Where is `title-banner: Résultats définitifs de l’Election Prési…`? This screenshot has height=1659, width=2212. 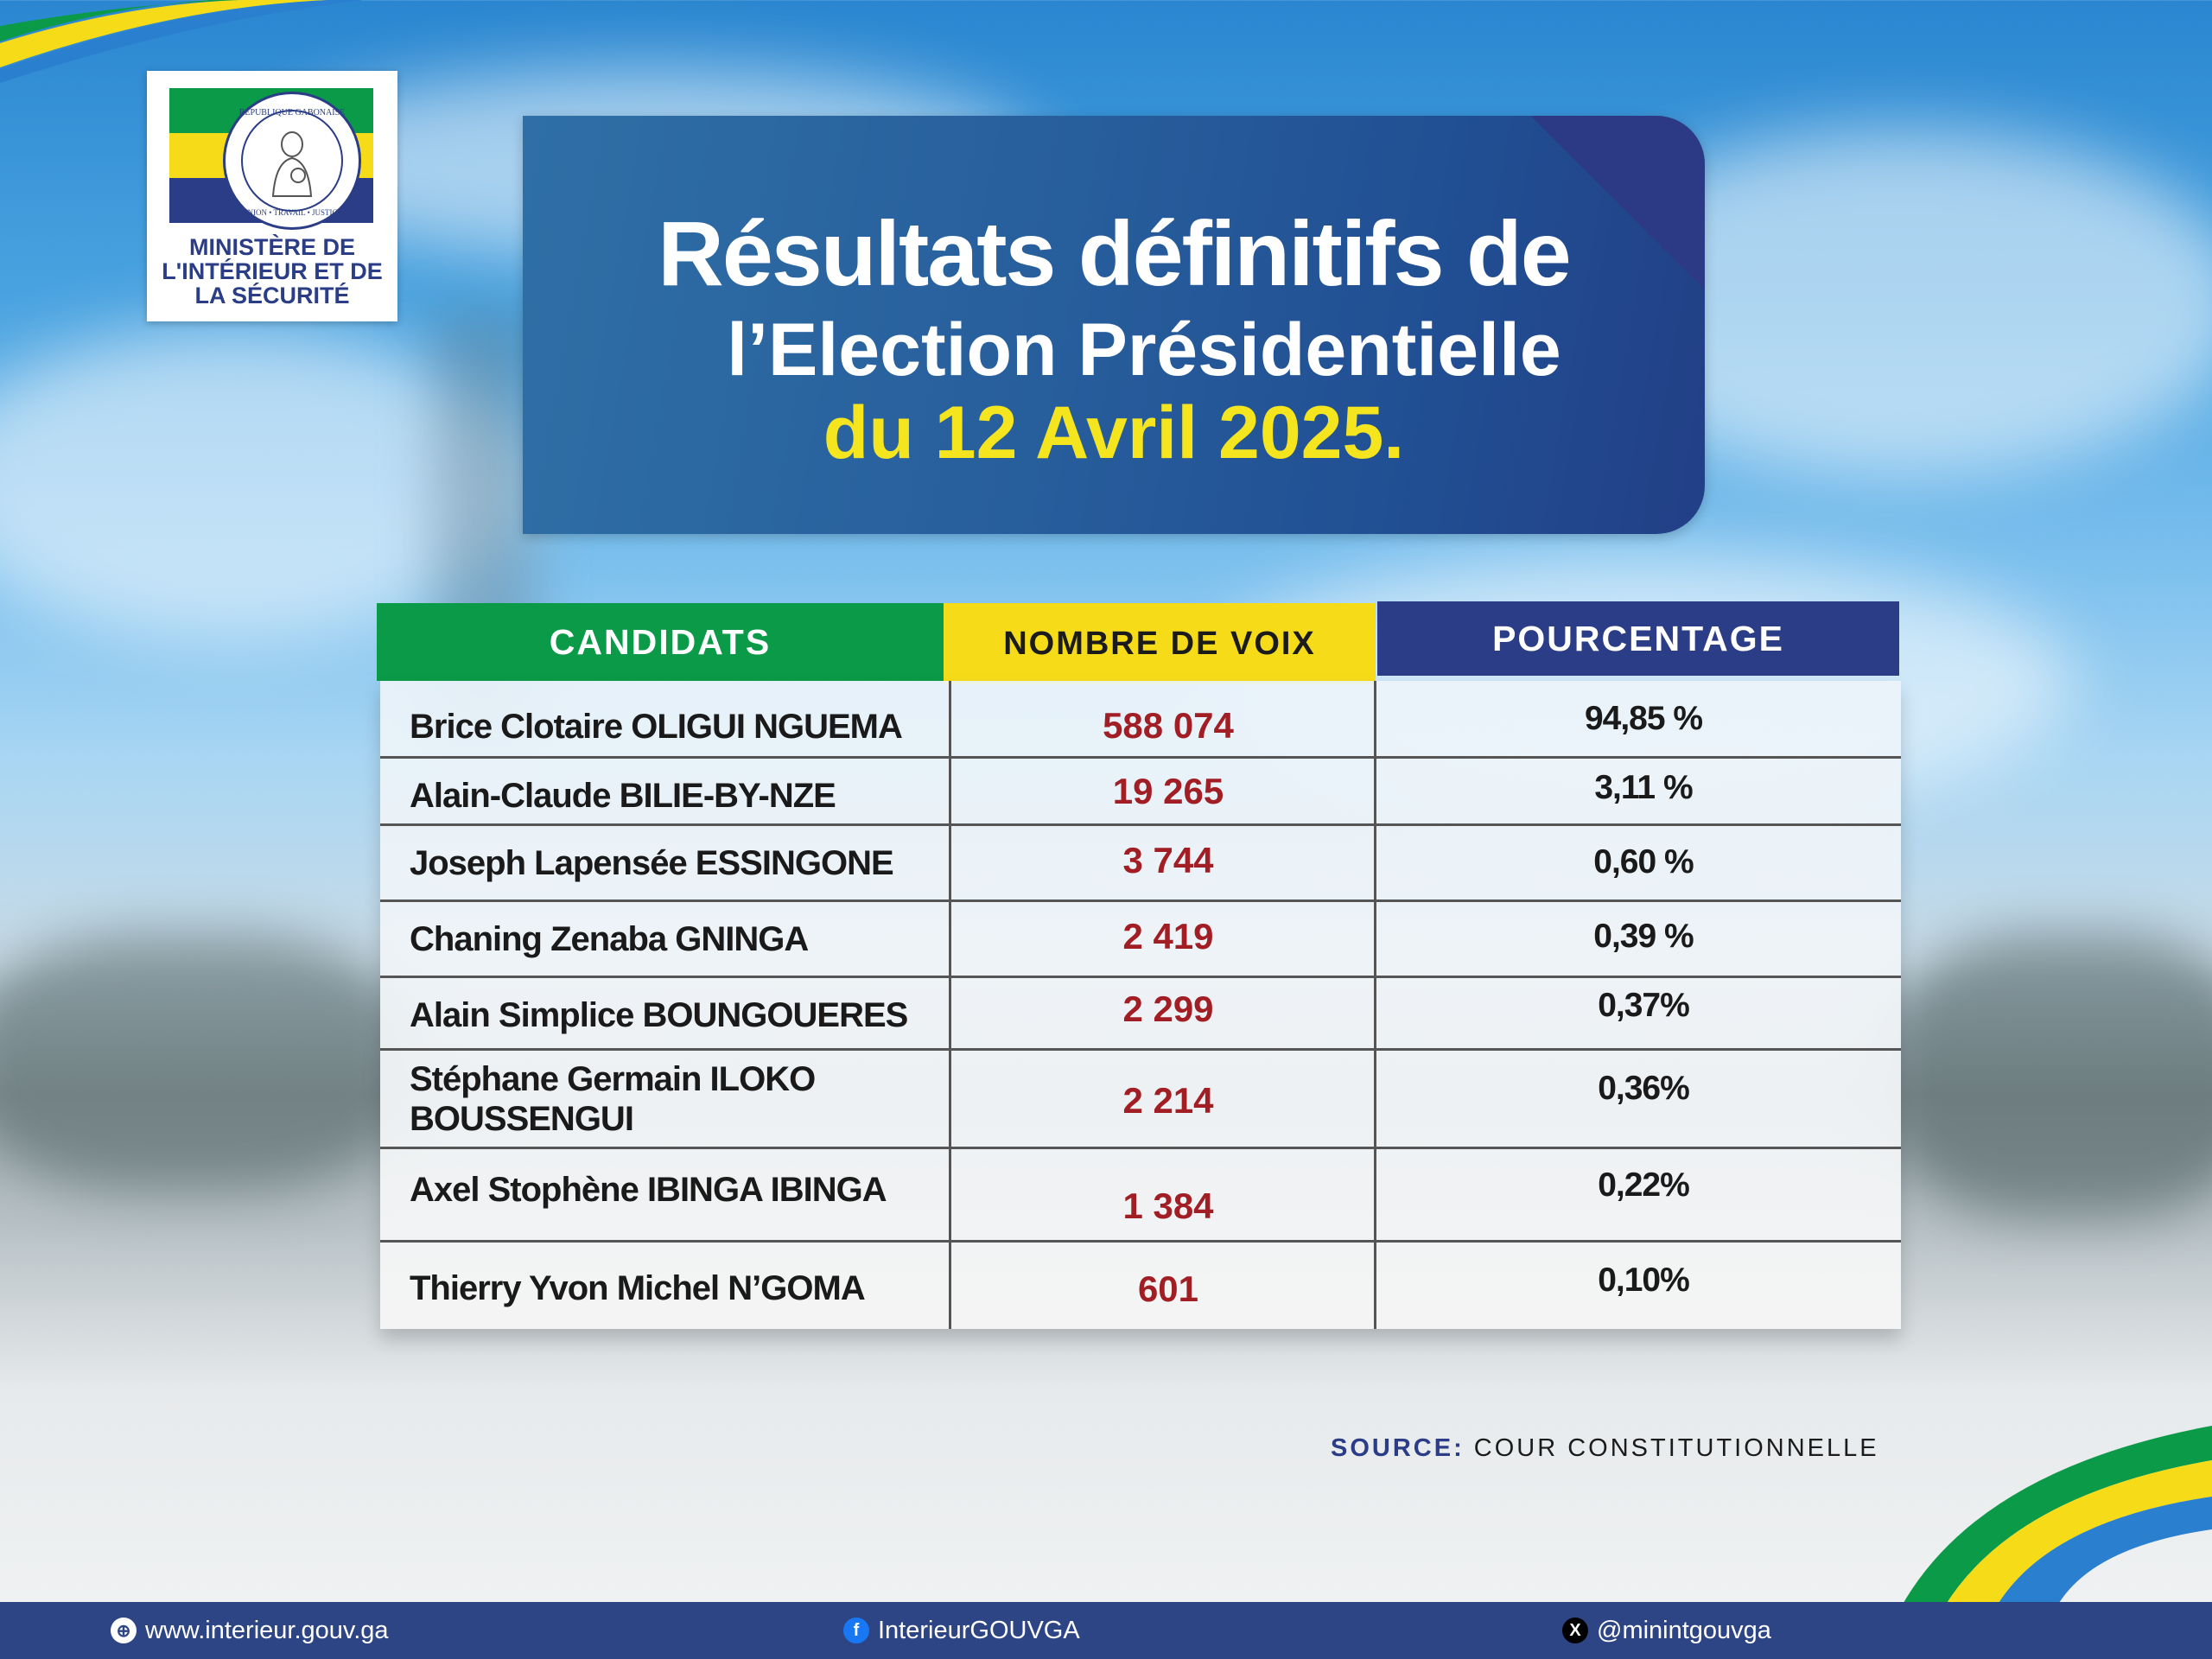
title-banner: Résultats définitifs de l’Election Prési… is located at coordinates (1114, 325).